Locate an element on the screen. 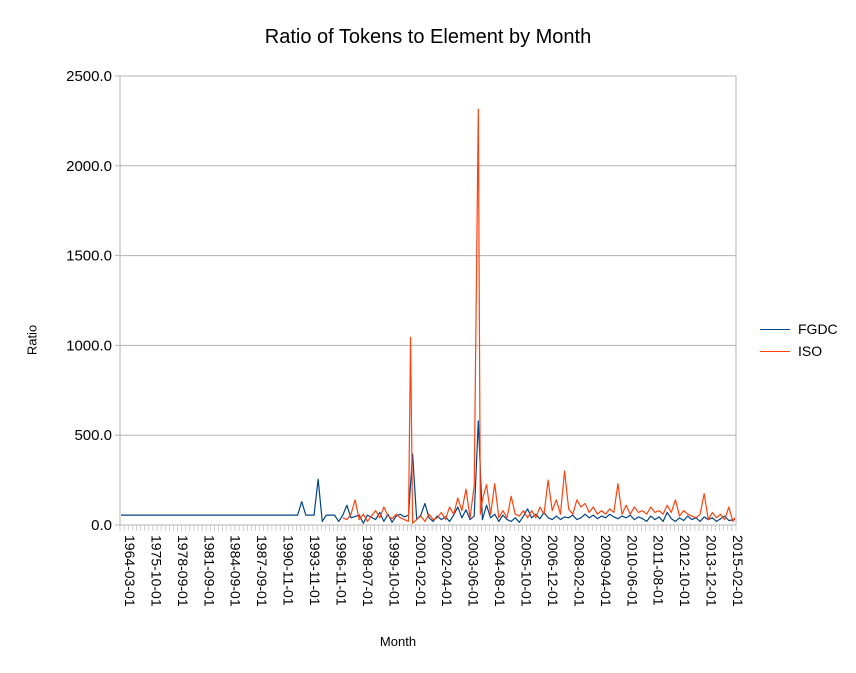  x-tick-label: 1999-10-01 is located at coordinates (394, 571).